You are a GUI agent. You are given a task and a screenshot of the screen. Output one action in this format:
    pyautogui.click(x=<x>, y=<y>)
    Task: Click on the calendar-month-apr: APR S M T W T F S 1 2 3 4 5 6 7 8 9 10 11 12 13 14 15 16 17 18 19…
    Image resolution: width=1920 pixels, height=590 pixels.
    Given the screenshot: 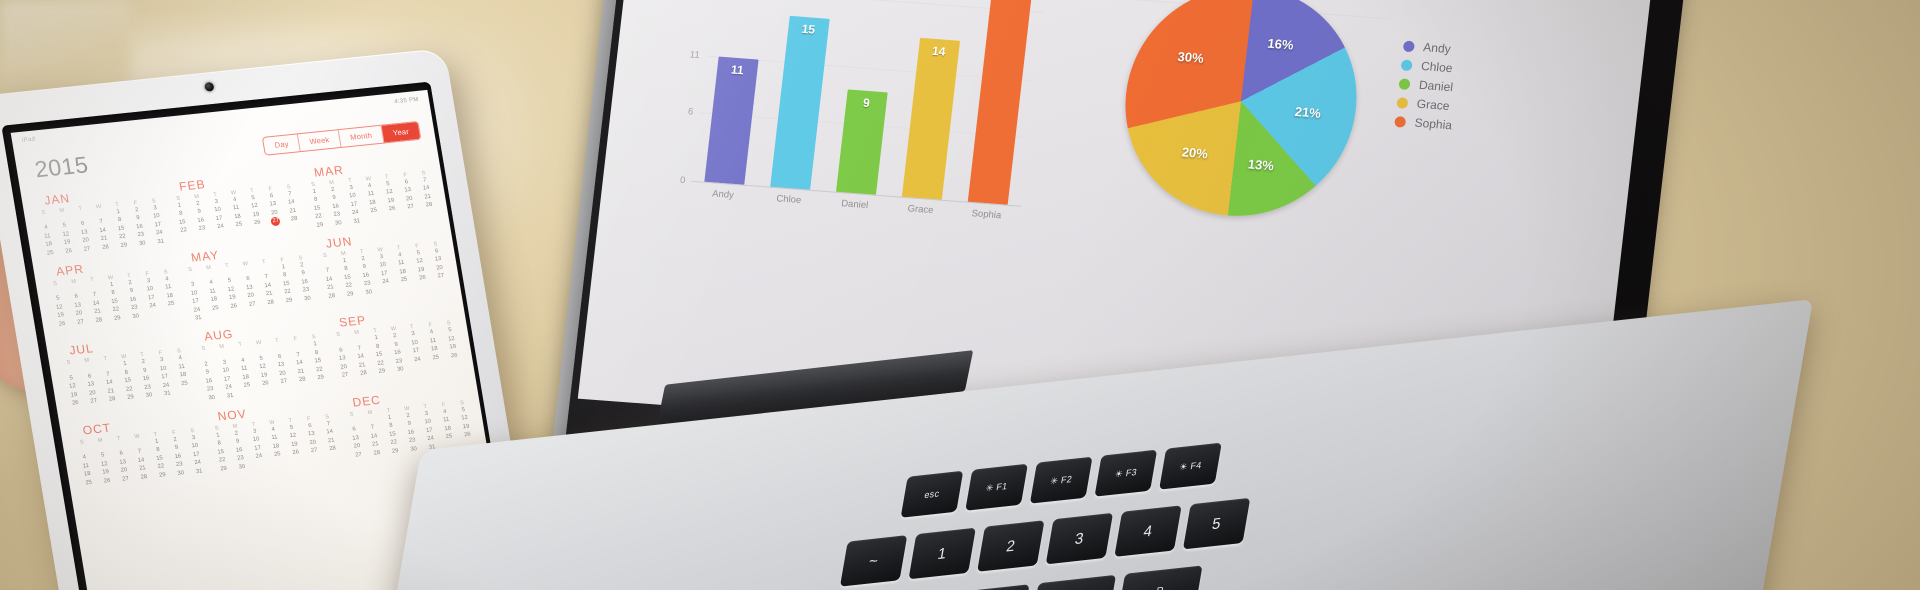 What is the action you would take?
    pyautogui.click(x=113, y=295)
    